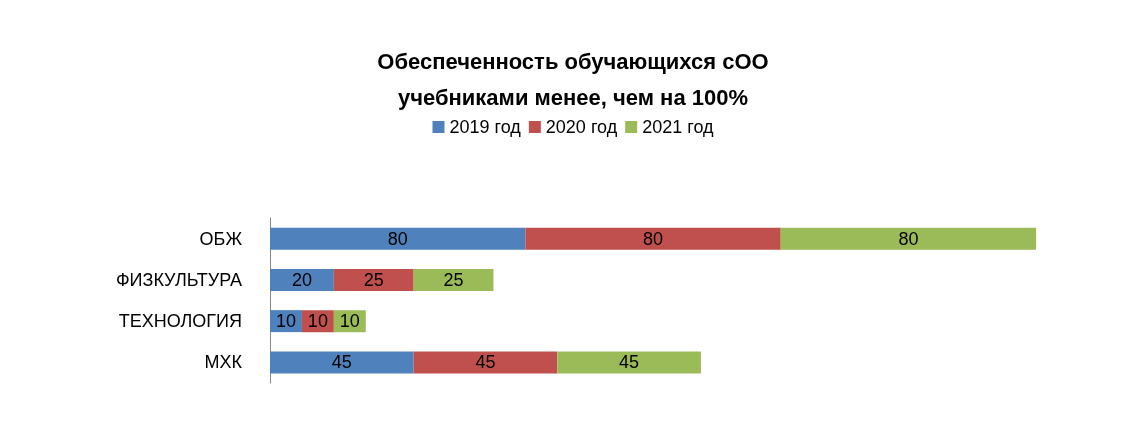 The height and width of the screenshot is (423, 1148). What do you see at coordinates (180, 321) in the screenshot?
I see `y-tick-label: ТЕХНОЛОГИЯ` at bounding box center [180, 321].